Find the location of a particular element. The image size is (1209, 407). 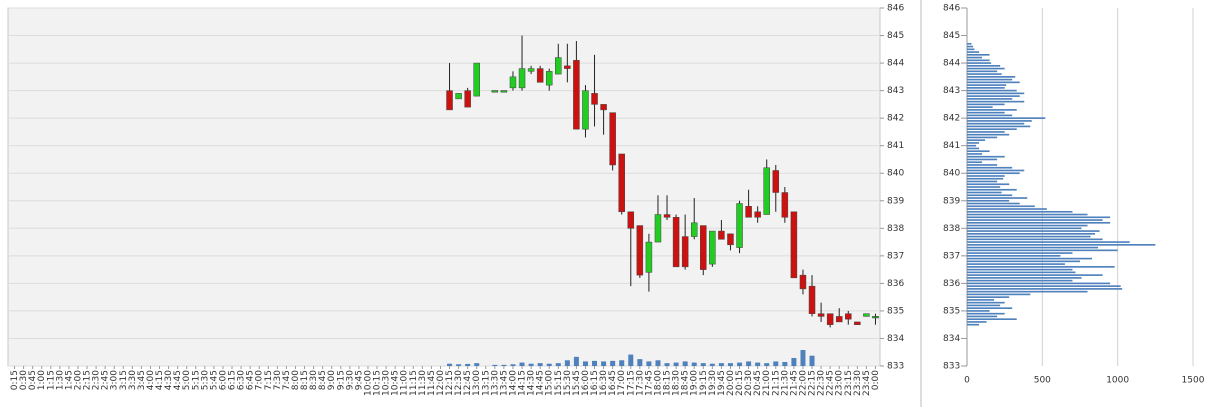

x-tick-label: 14:15 is located at coordinates (523, 383).